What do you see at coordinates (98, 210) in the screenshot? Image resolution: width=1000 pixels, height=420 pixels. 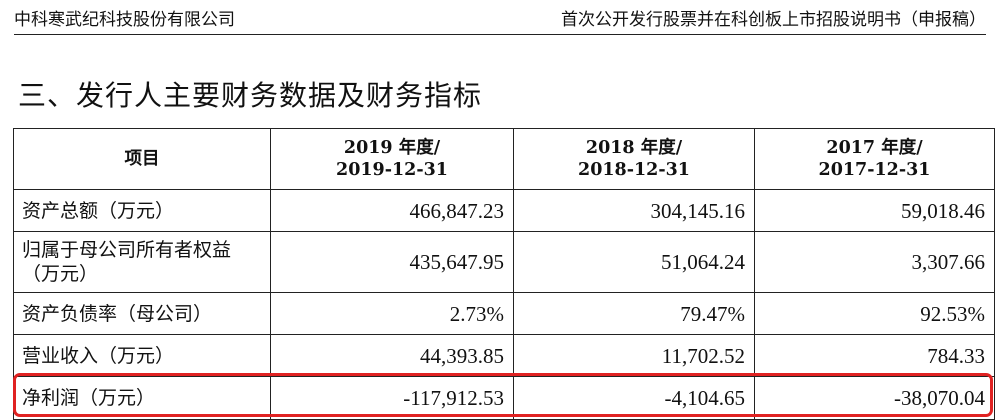 I see `row-label-text: 资产总额（万元）` at bounding box center [98, 210].